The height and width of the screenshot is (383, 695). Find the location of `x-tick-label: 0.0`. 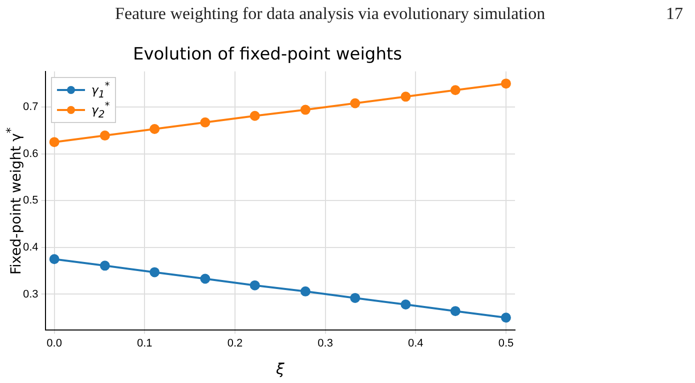

x-tick-label: 0.0 is located at coordinates (54, 343).